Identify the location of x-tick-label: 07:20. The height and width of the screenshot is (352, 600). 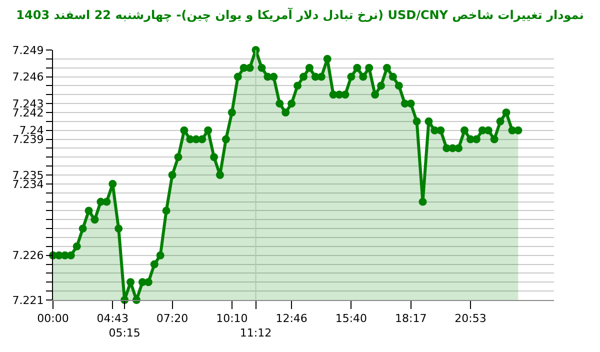
(172, 319).